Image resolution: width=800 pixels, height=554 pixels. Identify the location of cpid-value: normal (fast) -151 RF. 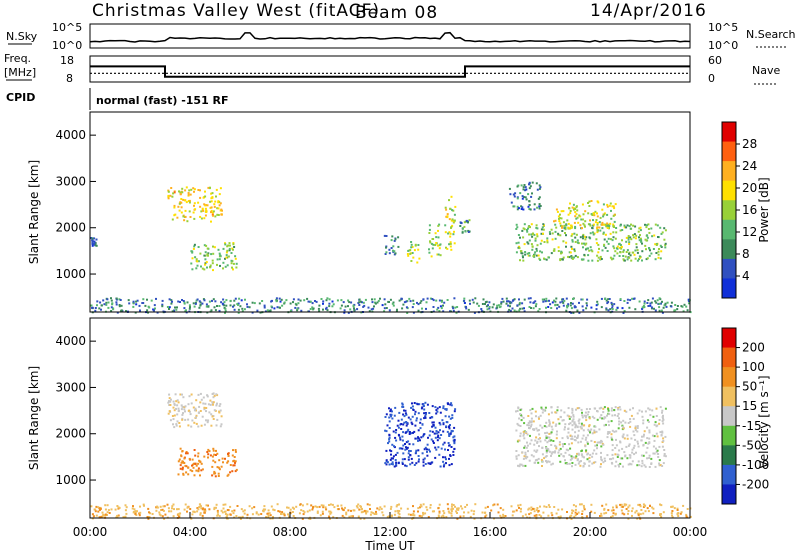
(162, 100).